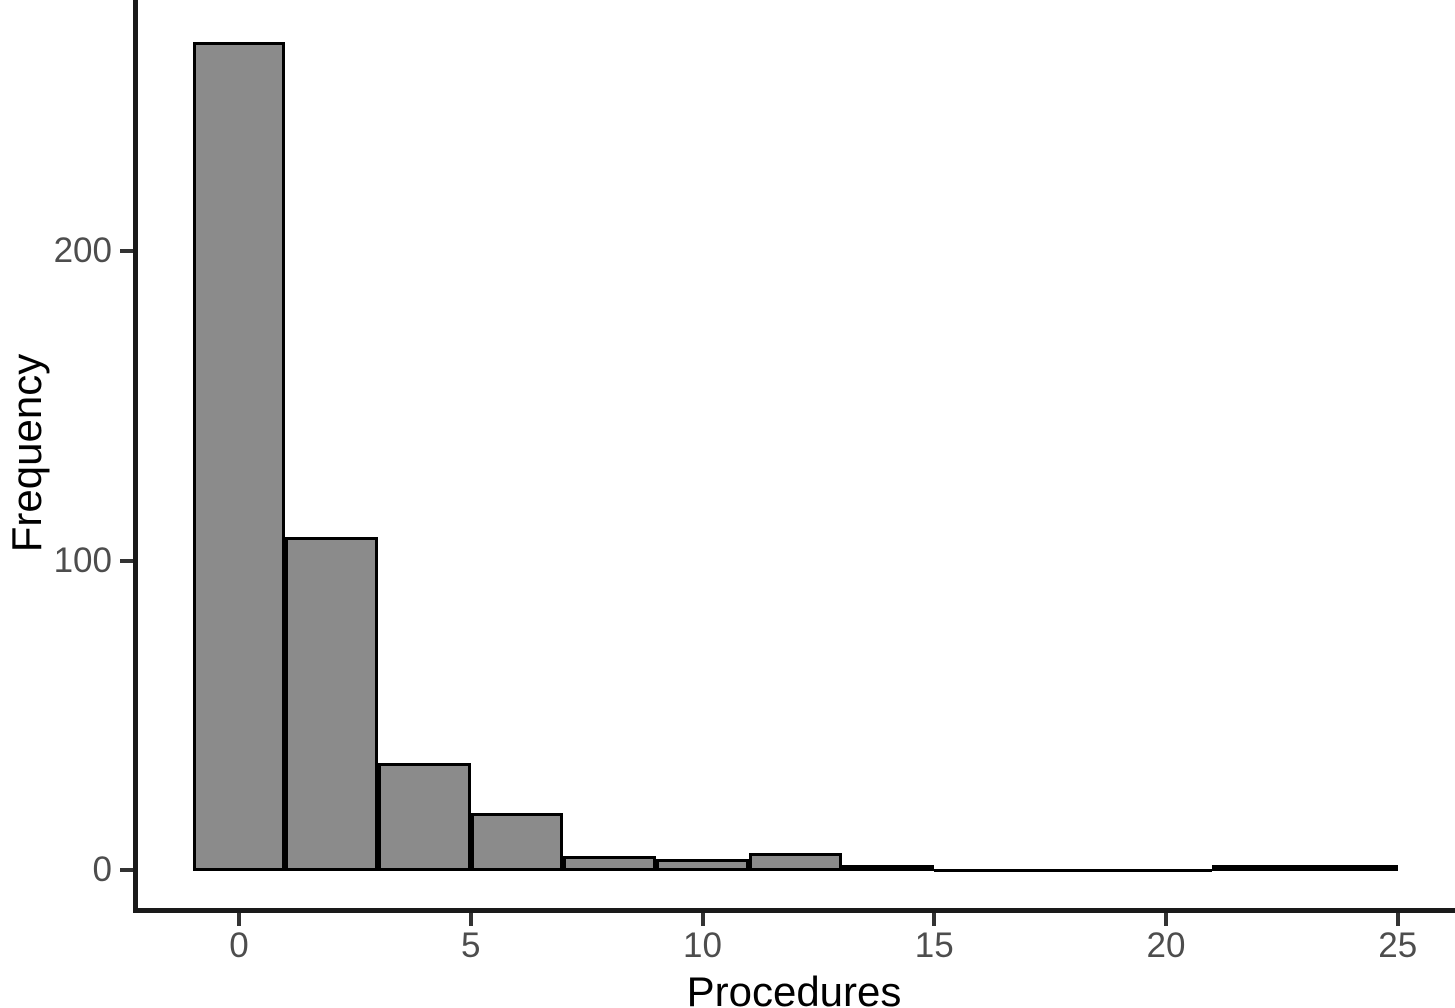  I want to click on x-tick-label: 20, so click(1166, 945).